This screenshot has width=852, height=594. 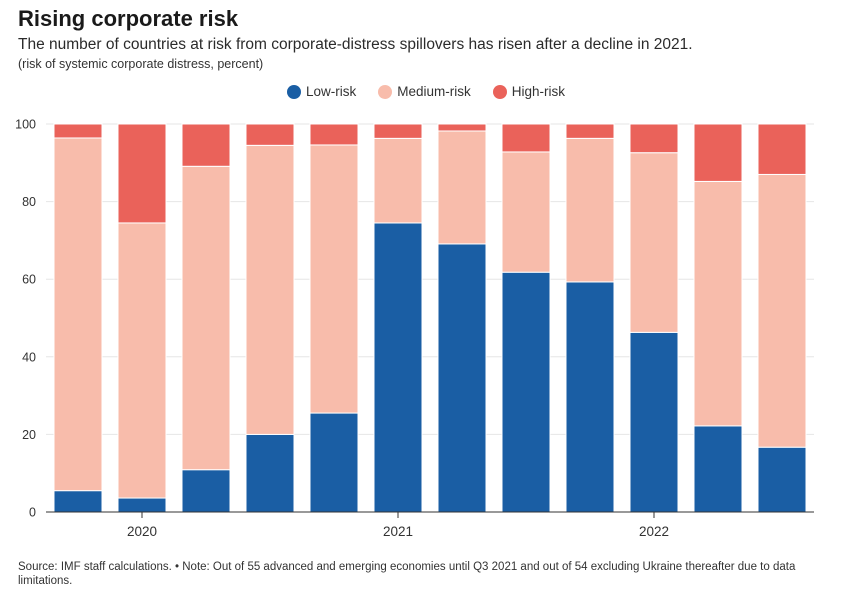 I want to click on y-tick-label: 40, so click(x=29, y=357).